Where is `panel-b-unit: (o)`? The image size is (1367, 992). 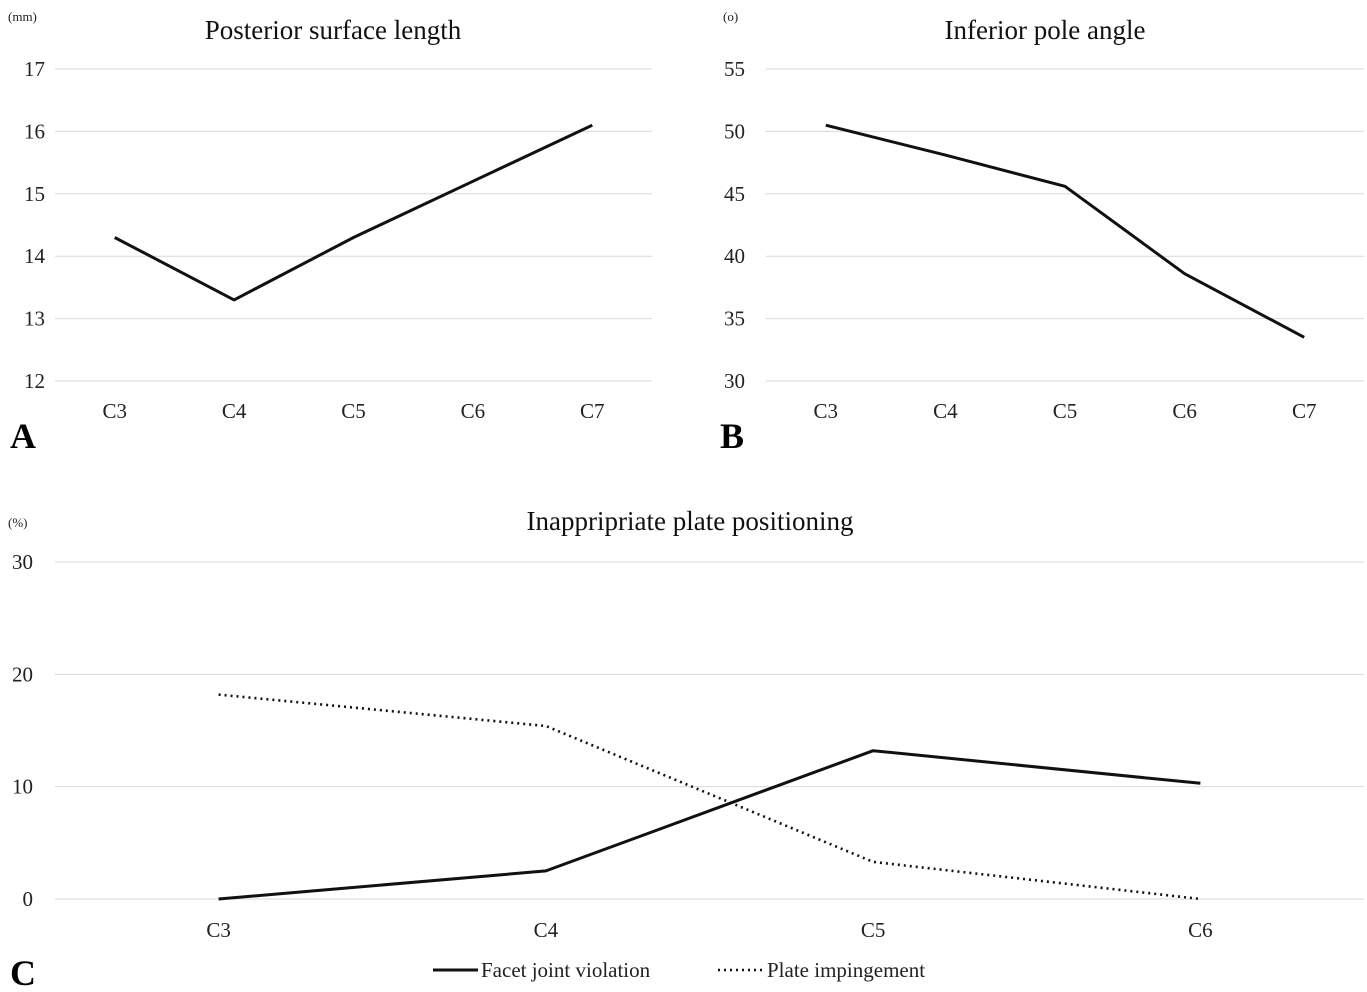
panel-b-unit: (o) is located at coordinates (730, 16).